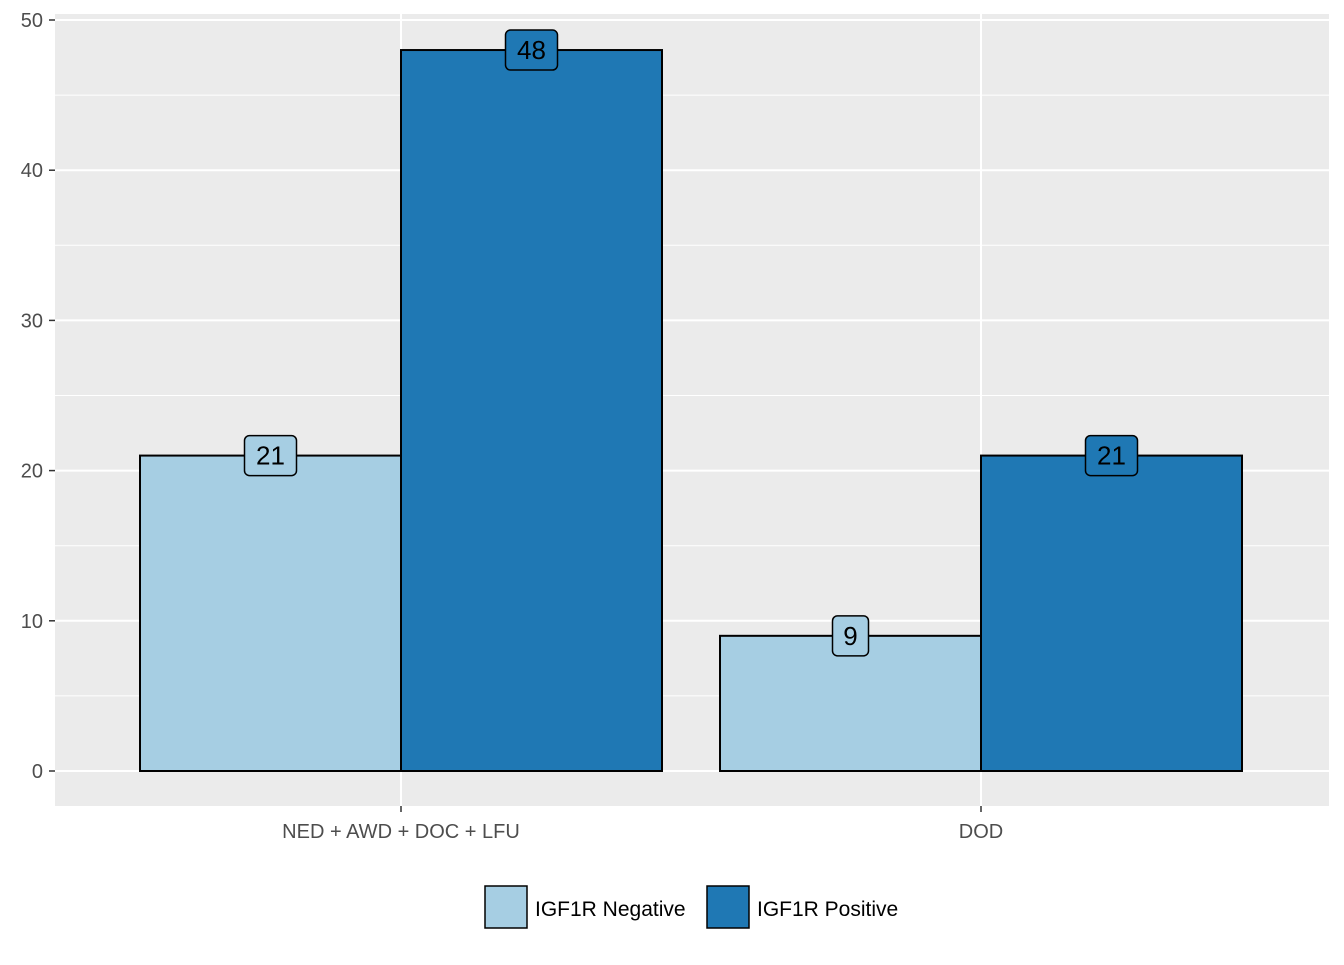  Describe the element at coordinates (32, 21) in the screenshot. I see `y-tick-label: 50` at that location.